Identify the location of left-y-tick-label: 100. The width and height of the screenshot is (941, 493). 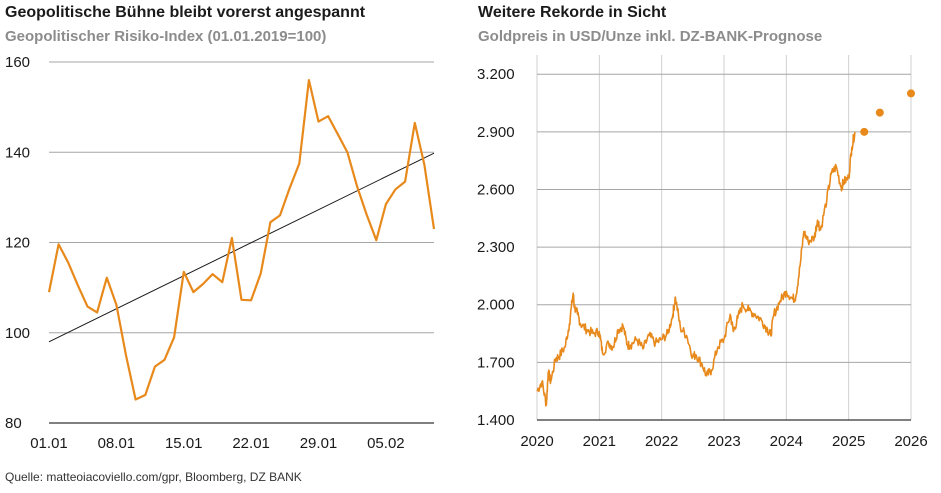
(17, 333).